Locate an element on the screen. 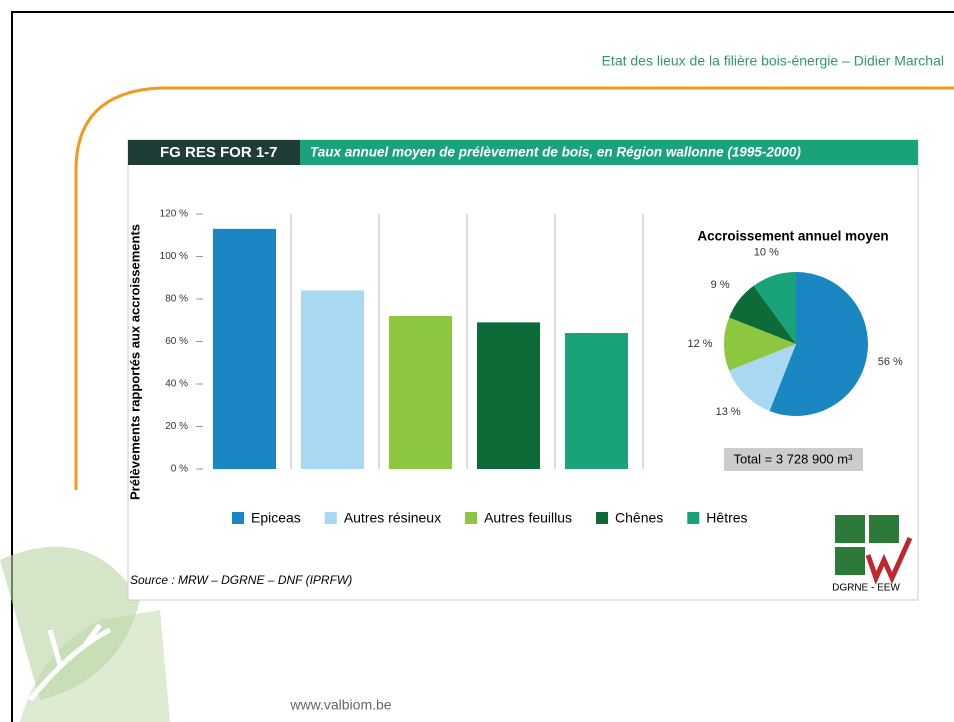 The height and width of the screenshot is (722, 954). y-tick-label: 120 % is located at coordinates (174, 214).